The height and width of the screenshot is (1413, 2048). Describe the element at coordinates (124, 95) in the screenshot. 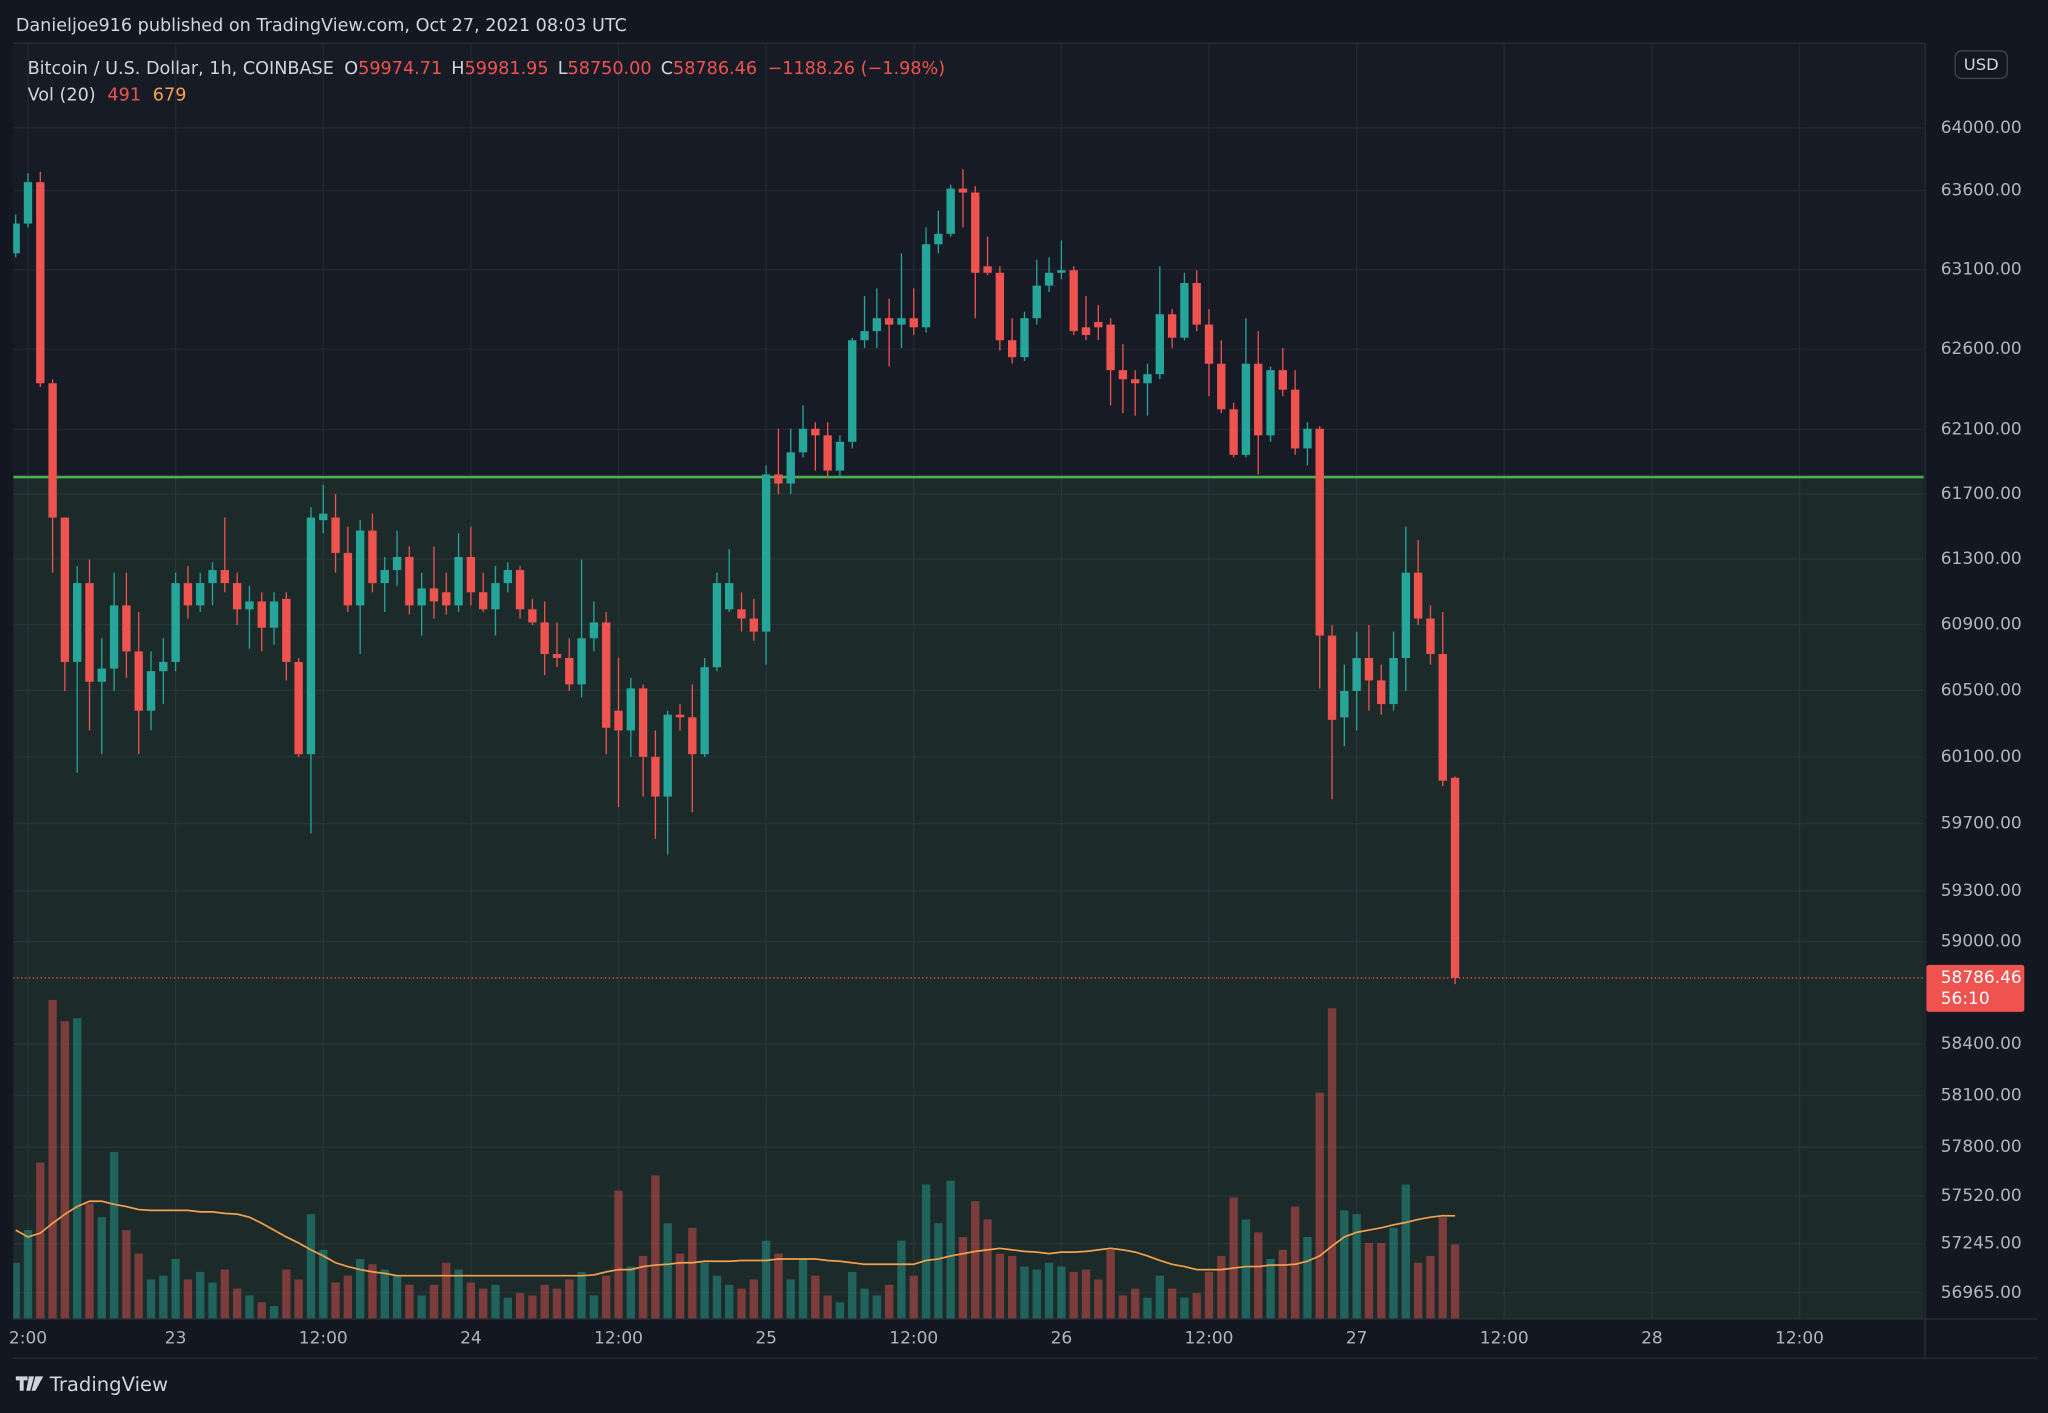

I see `volume-value: 491` at that location.